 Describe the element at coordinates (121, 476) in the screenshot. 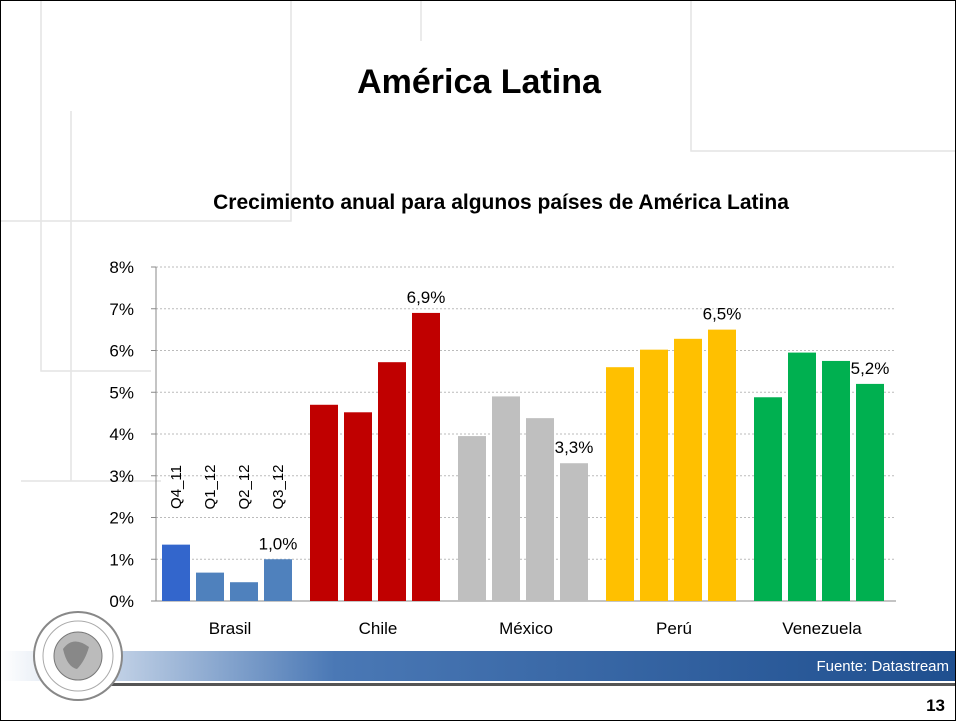

I see `y-tick-label: 3%` at that location.